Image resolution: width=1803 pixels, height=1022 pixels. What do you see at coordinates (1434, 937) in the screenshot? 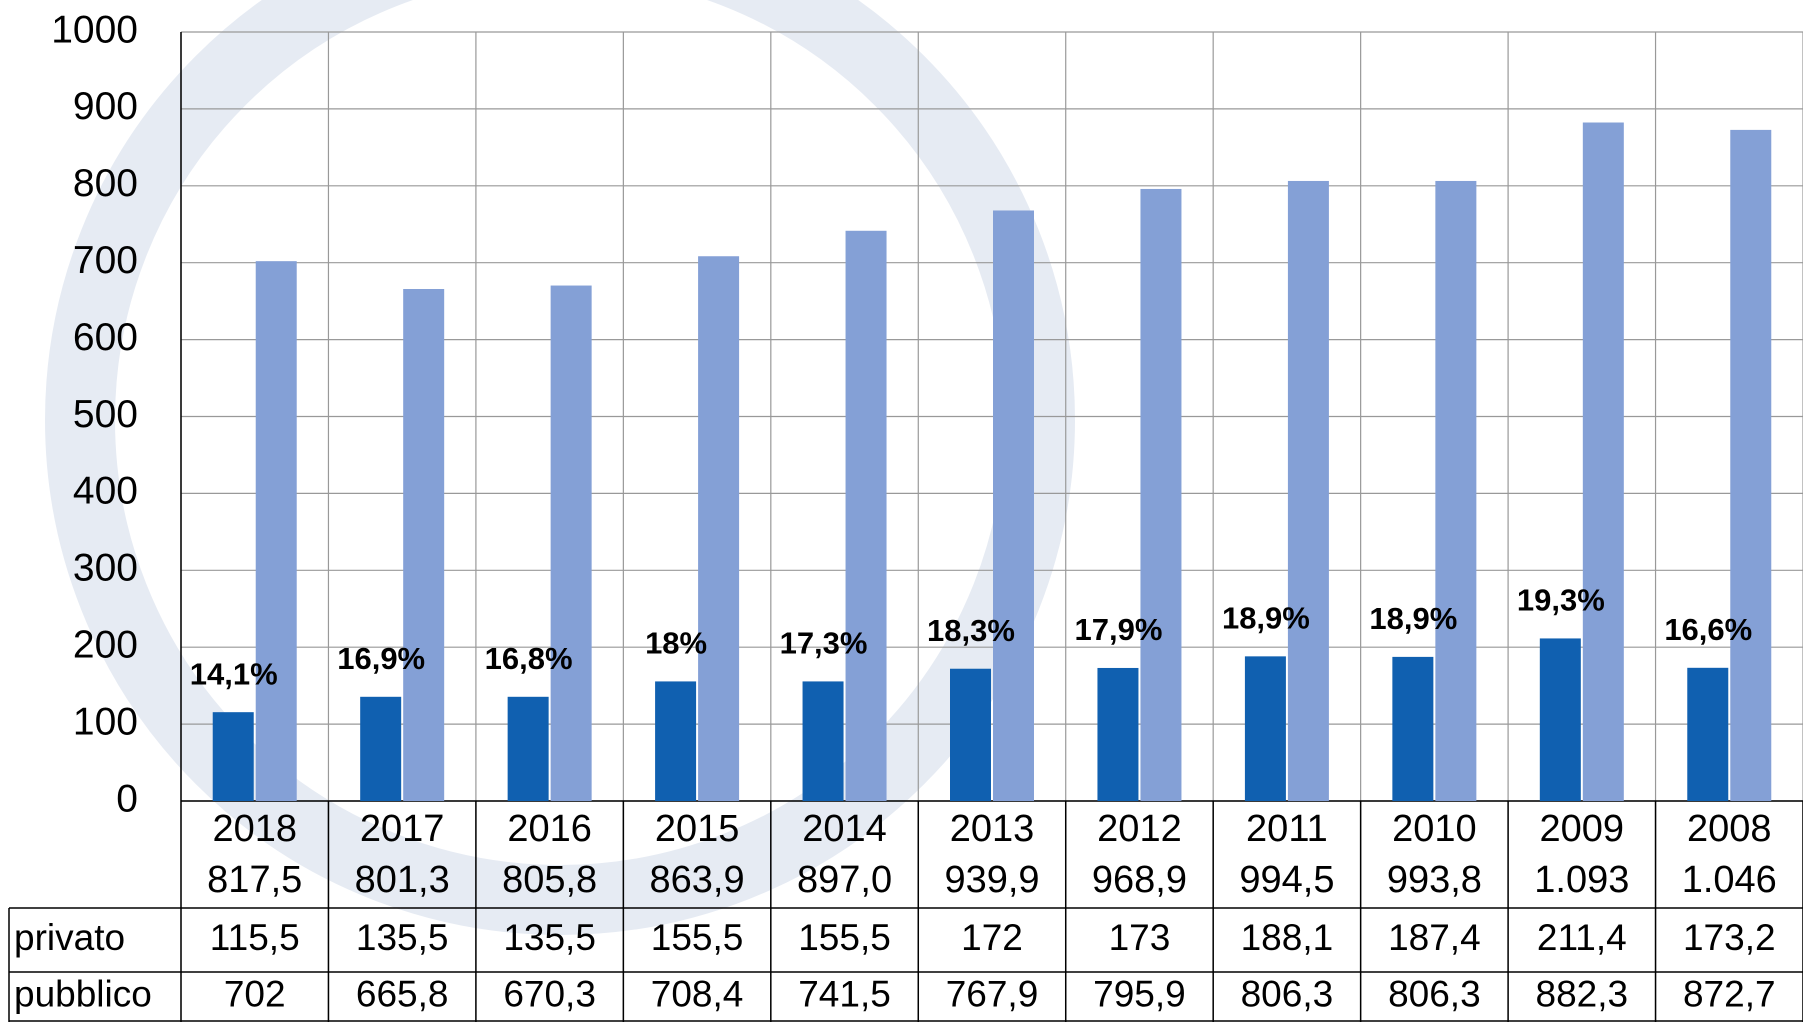
I see `table-value: 187,4` at bounding box center [1434, 937].